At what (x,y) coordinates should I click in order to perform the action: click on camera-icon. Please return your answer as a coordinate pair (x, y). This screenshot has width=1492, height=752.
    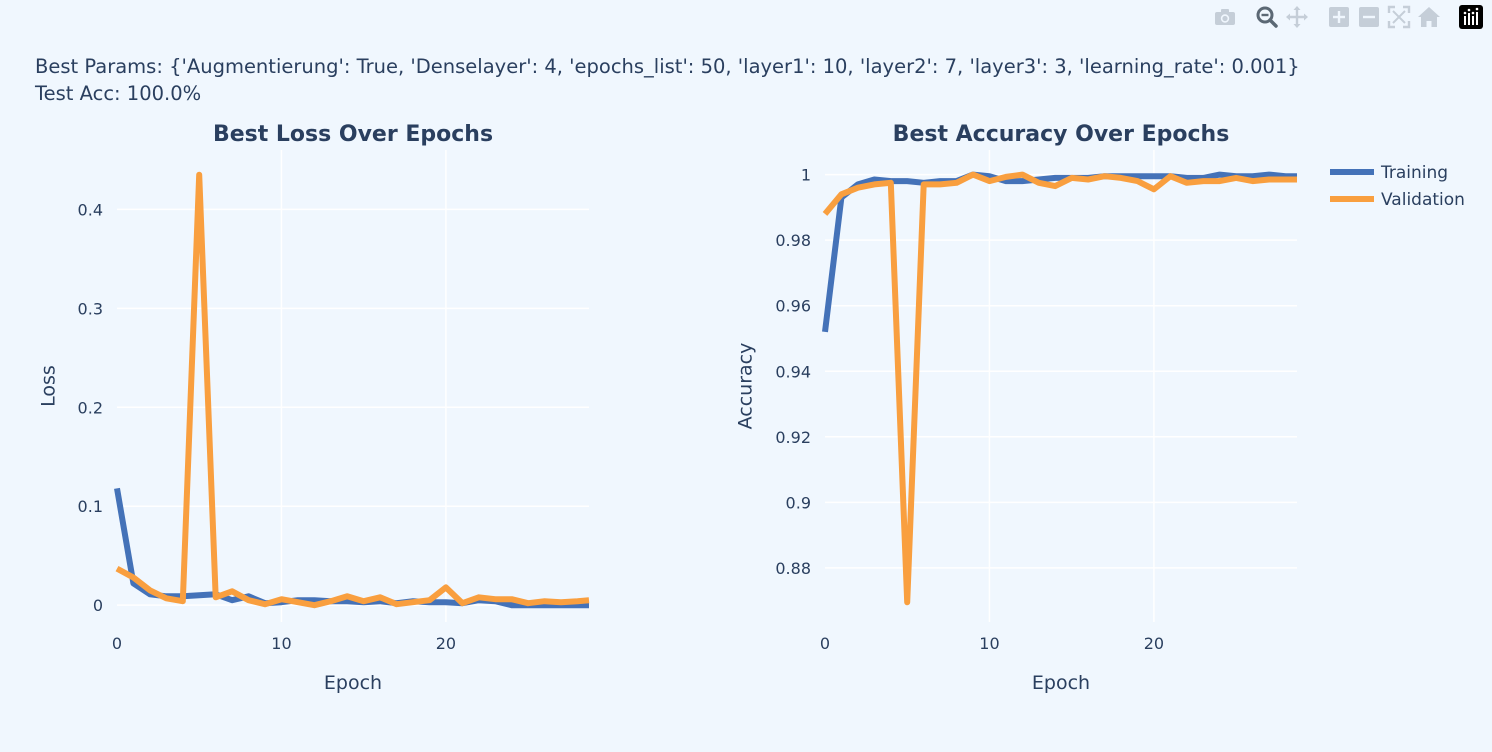
    Looking at the image, I should click on (1225, 17).